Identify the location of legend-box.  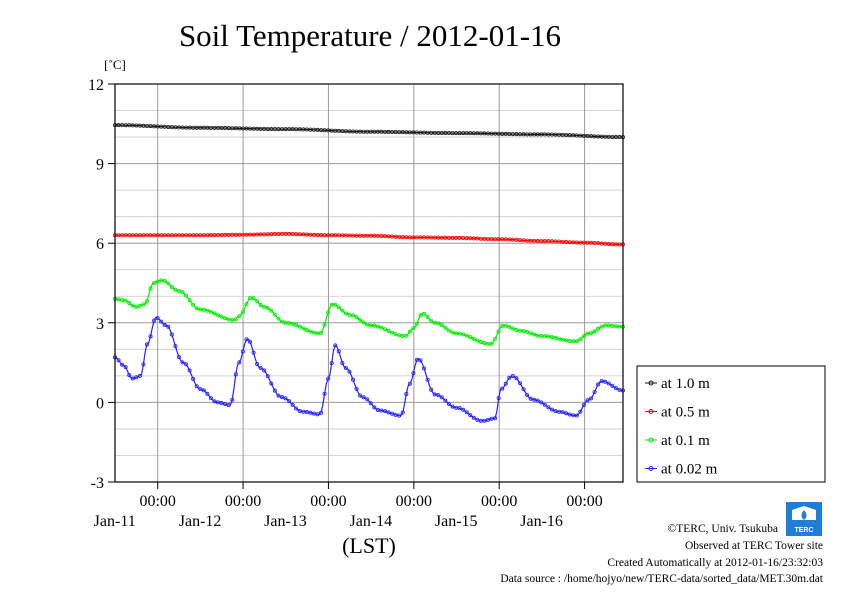
(731, 424).